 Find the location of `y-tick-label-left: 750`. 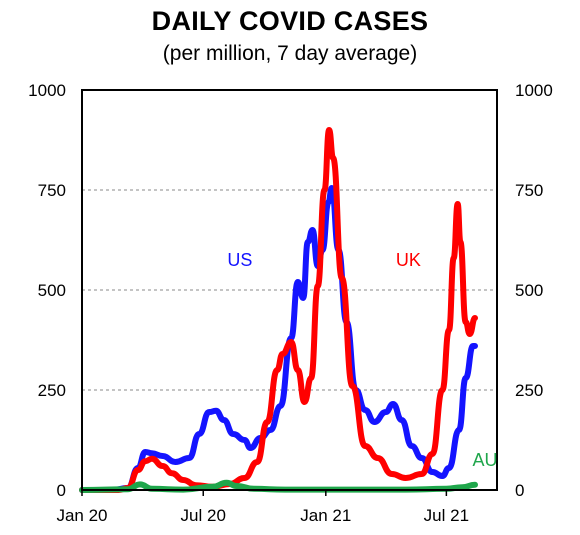

y-tick-label-left: 750 is located at coordinates (52, 190).